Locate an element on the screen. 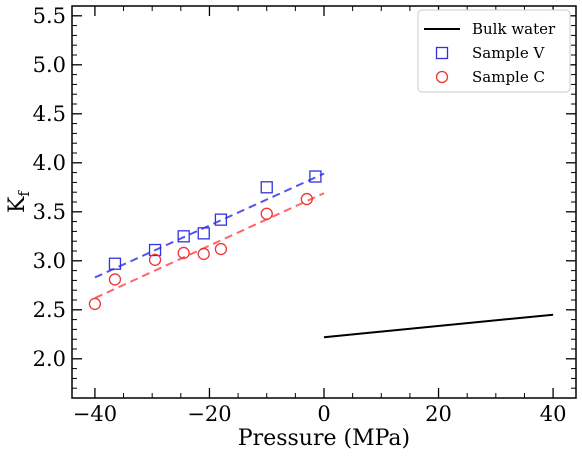 The image size is (582, 456). legend-box is located at coordinates (494, 51).